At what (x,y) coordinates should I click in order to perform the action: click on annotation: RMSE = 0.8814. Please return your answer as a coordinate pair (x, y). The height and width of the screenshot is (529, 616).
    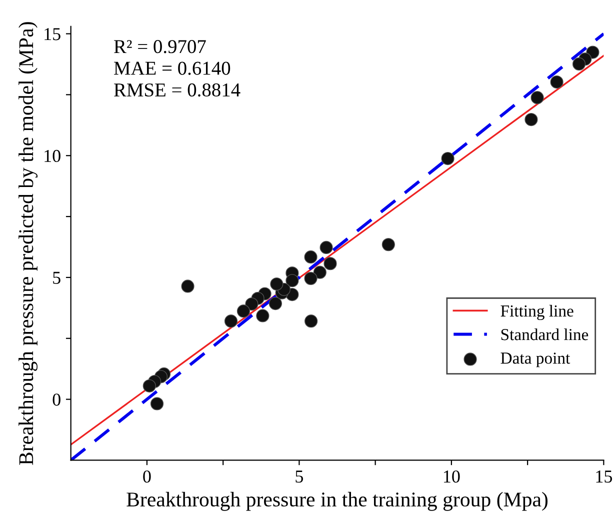
    Looking at the image, I should click on (177, 90).